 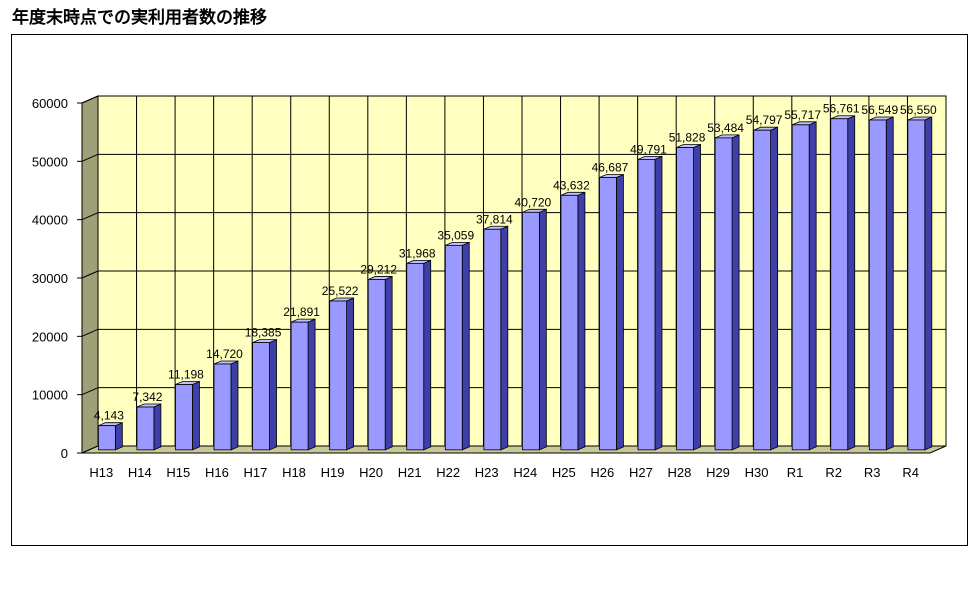 I want to click on data-label: 56,761, so click(x=841, y=109).